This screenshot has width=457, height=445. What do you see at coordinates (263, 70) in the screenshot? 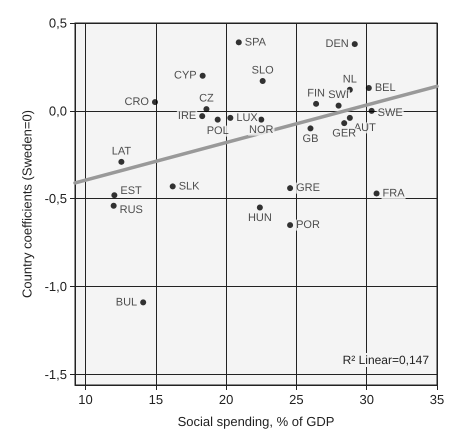
I see `data-label: SLO` at bounding box center [263, 70].